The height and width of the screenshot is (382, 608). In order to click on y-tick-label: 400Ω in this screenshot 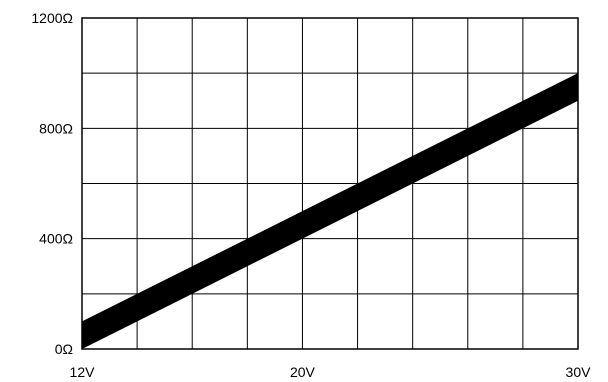, I will do `click(56, 239)`.